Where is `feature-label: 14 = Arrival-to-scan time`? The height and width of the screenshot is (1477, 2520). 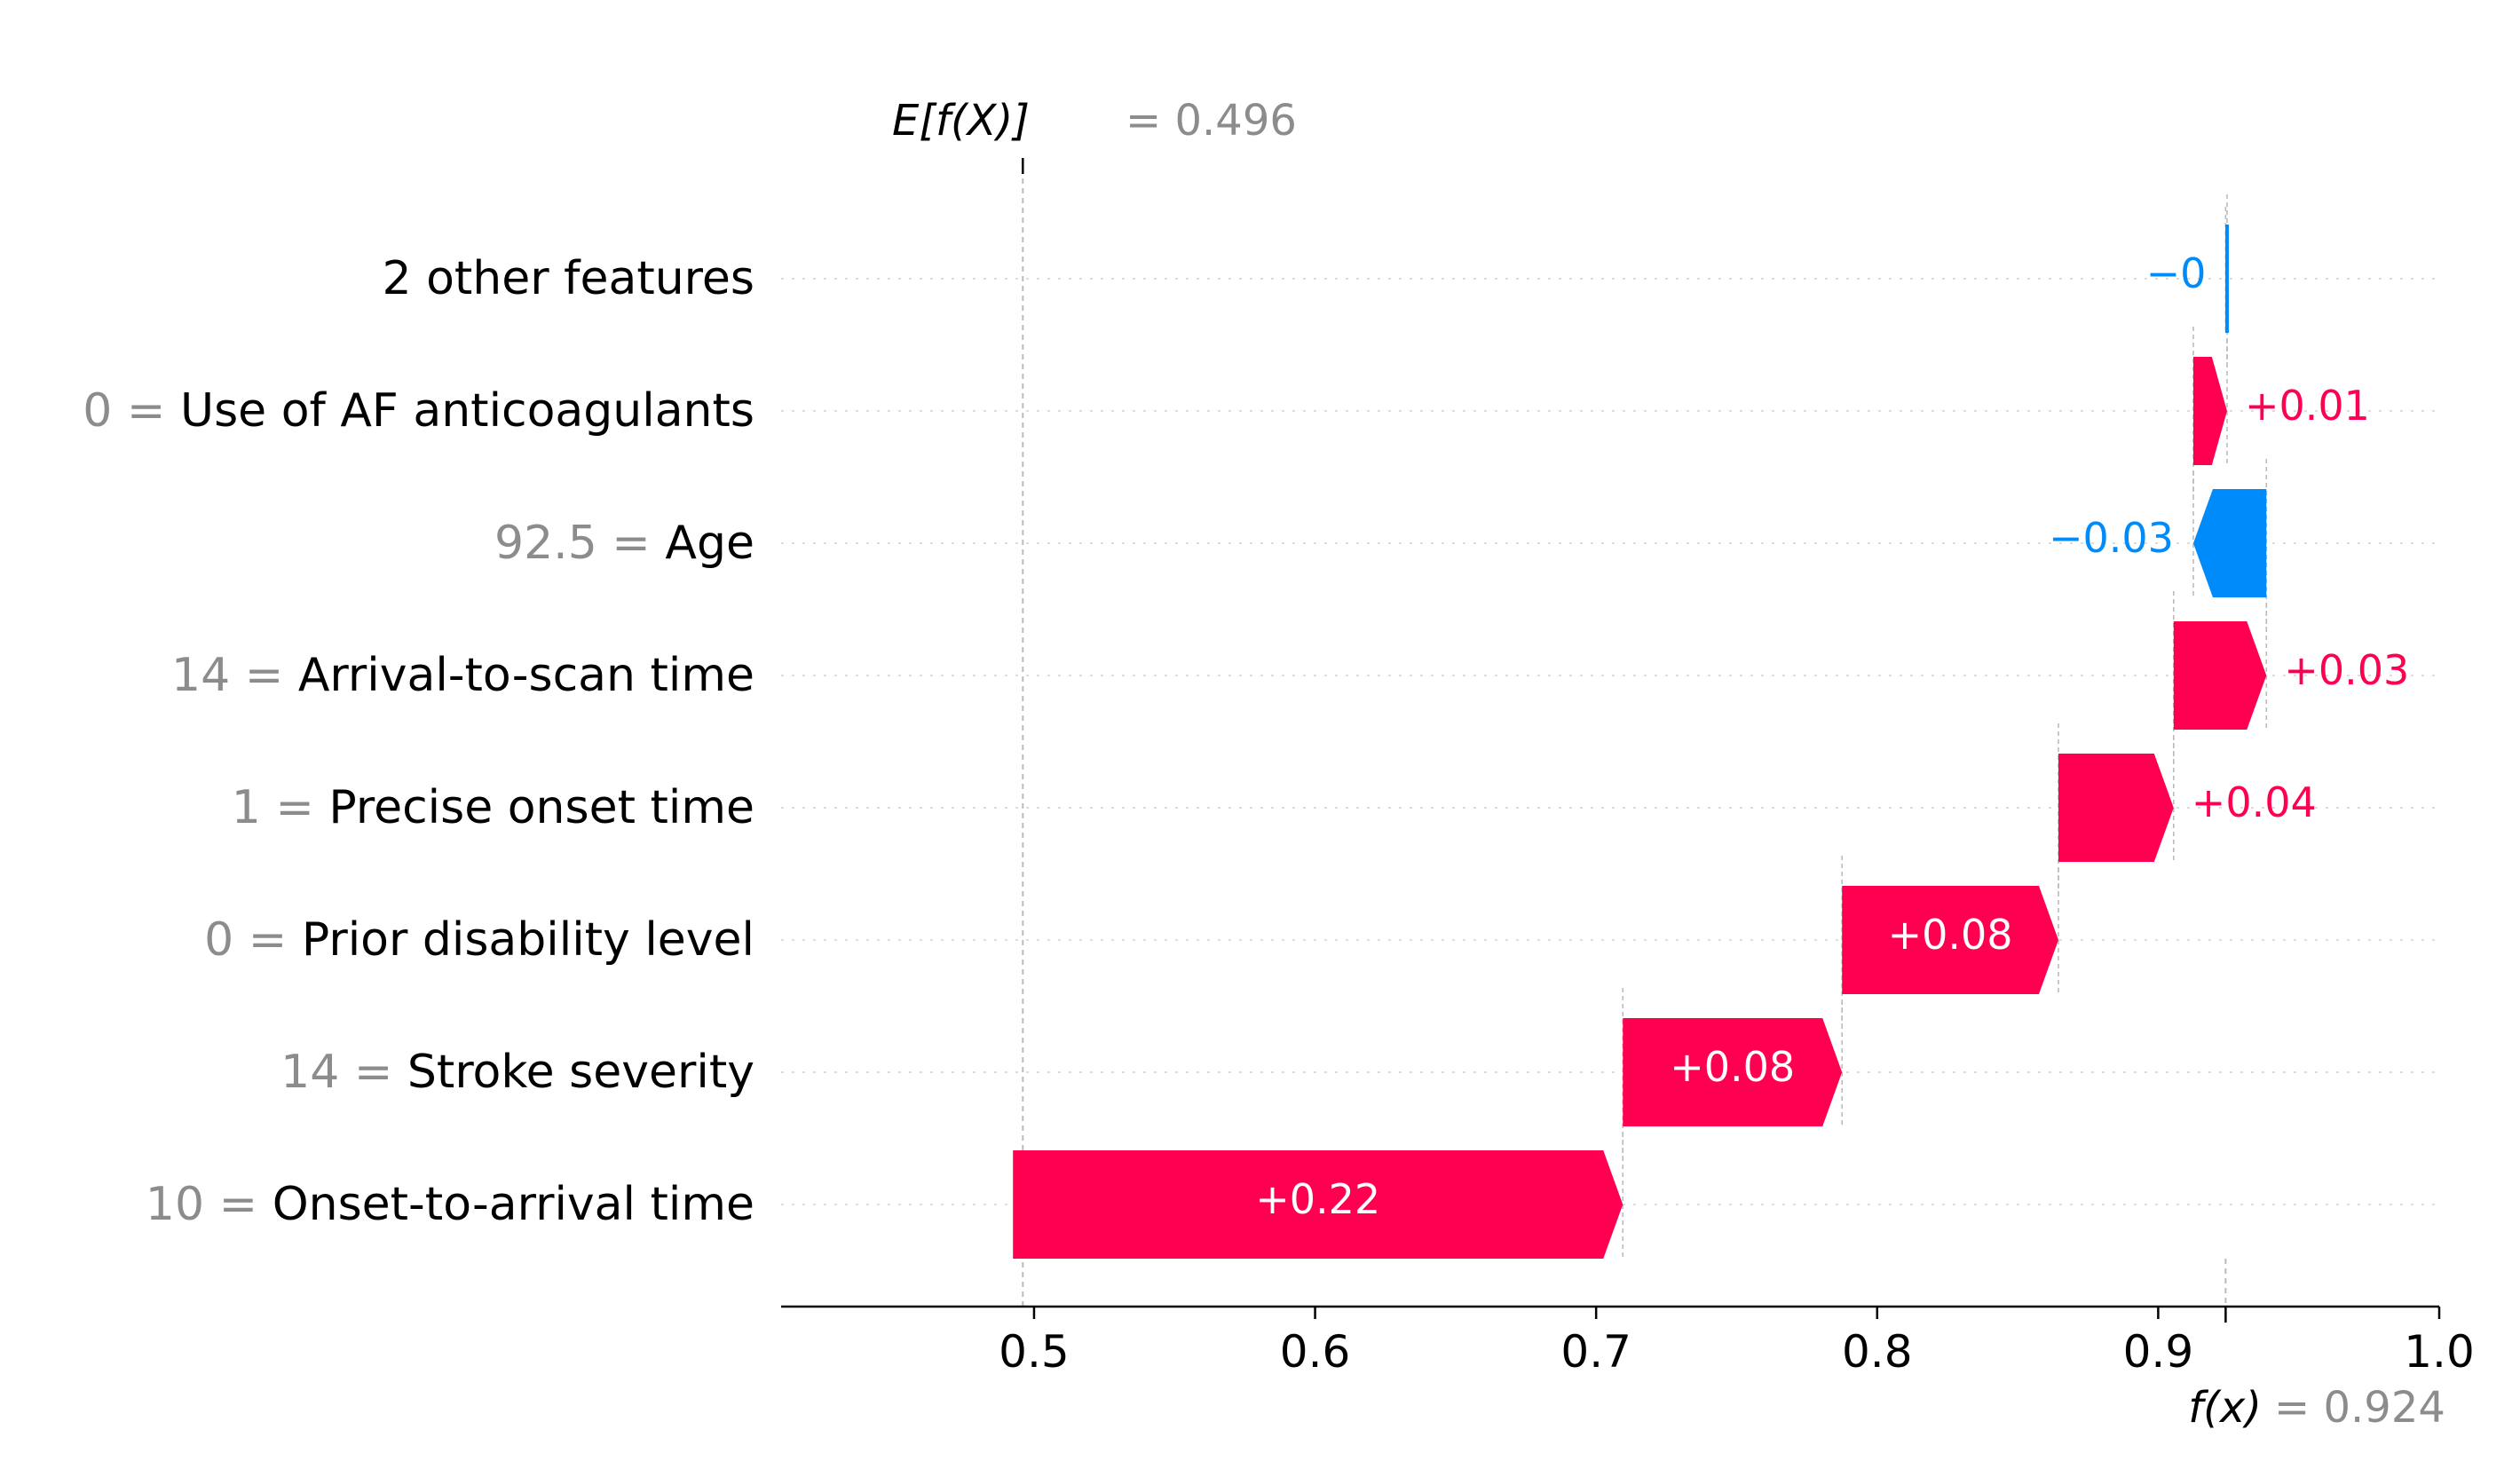 feature-label: 14 = Arrival-to-scan time is located at coordinates (462, 675).